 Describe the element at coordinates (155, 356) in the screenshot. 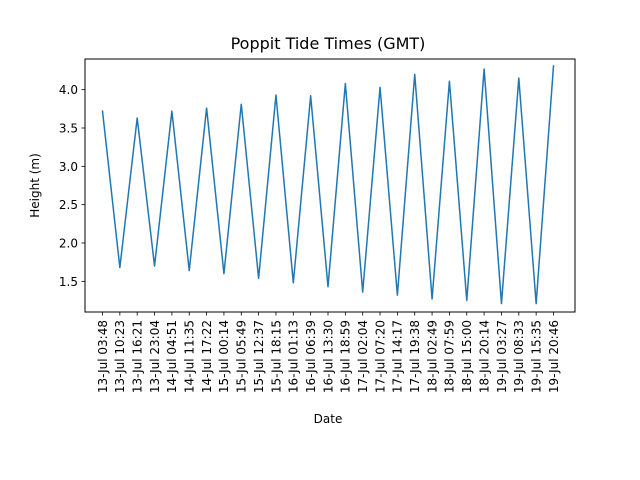

I see `x-tick-label: 13-Jul 23:04` at that location.